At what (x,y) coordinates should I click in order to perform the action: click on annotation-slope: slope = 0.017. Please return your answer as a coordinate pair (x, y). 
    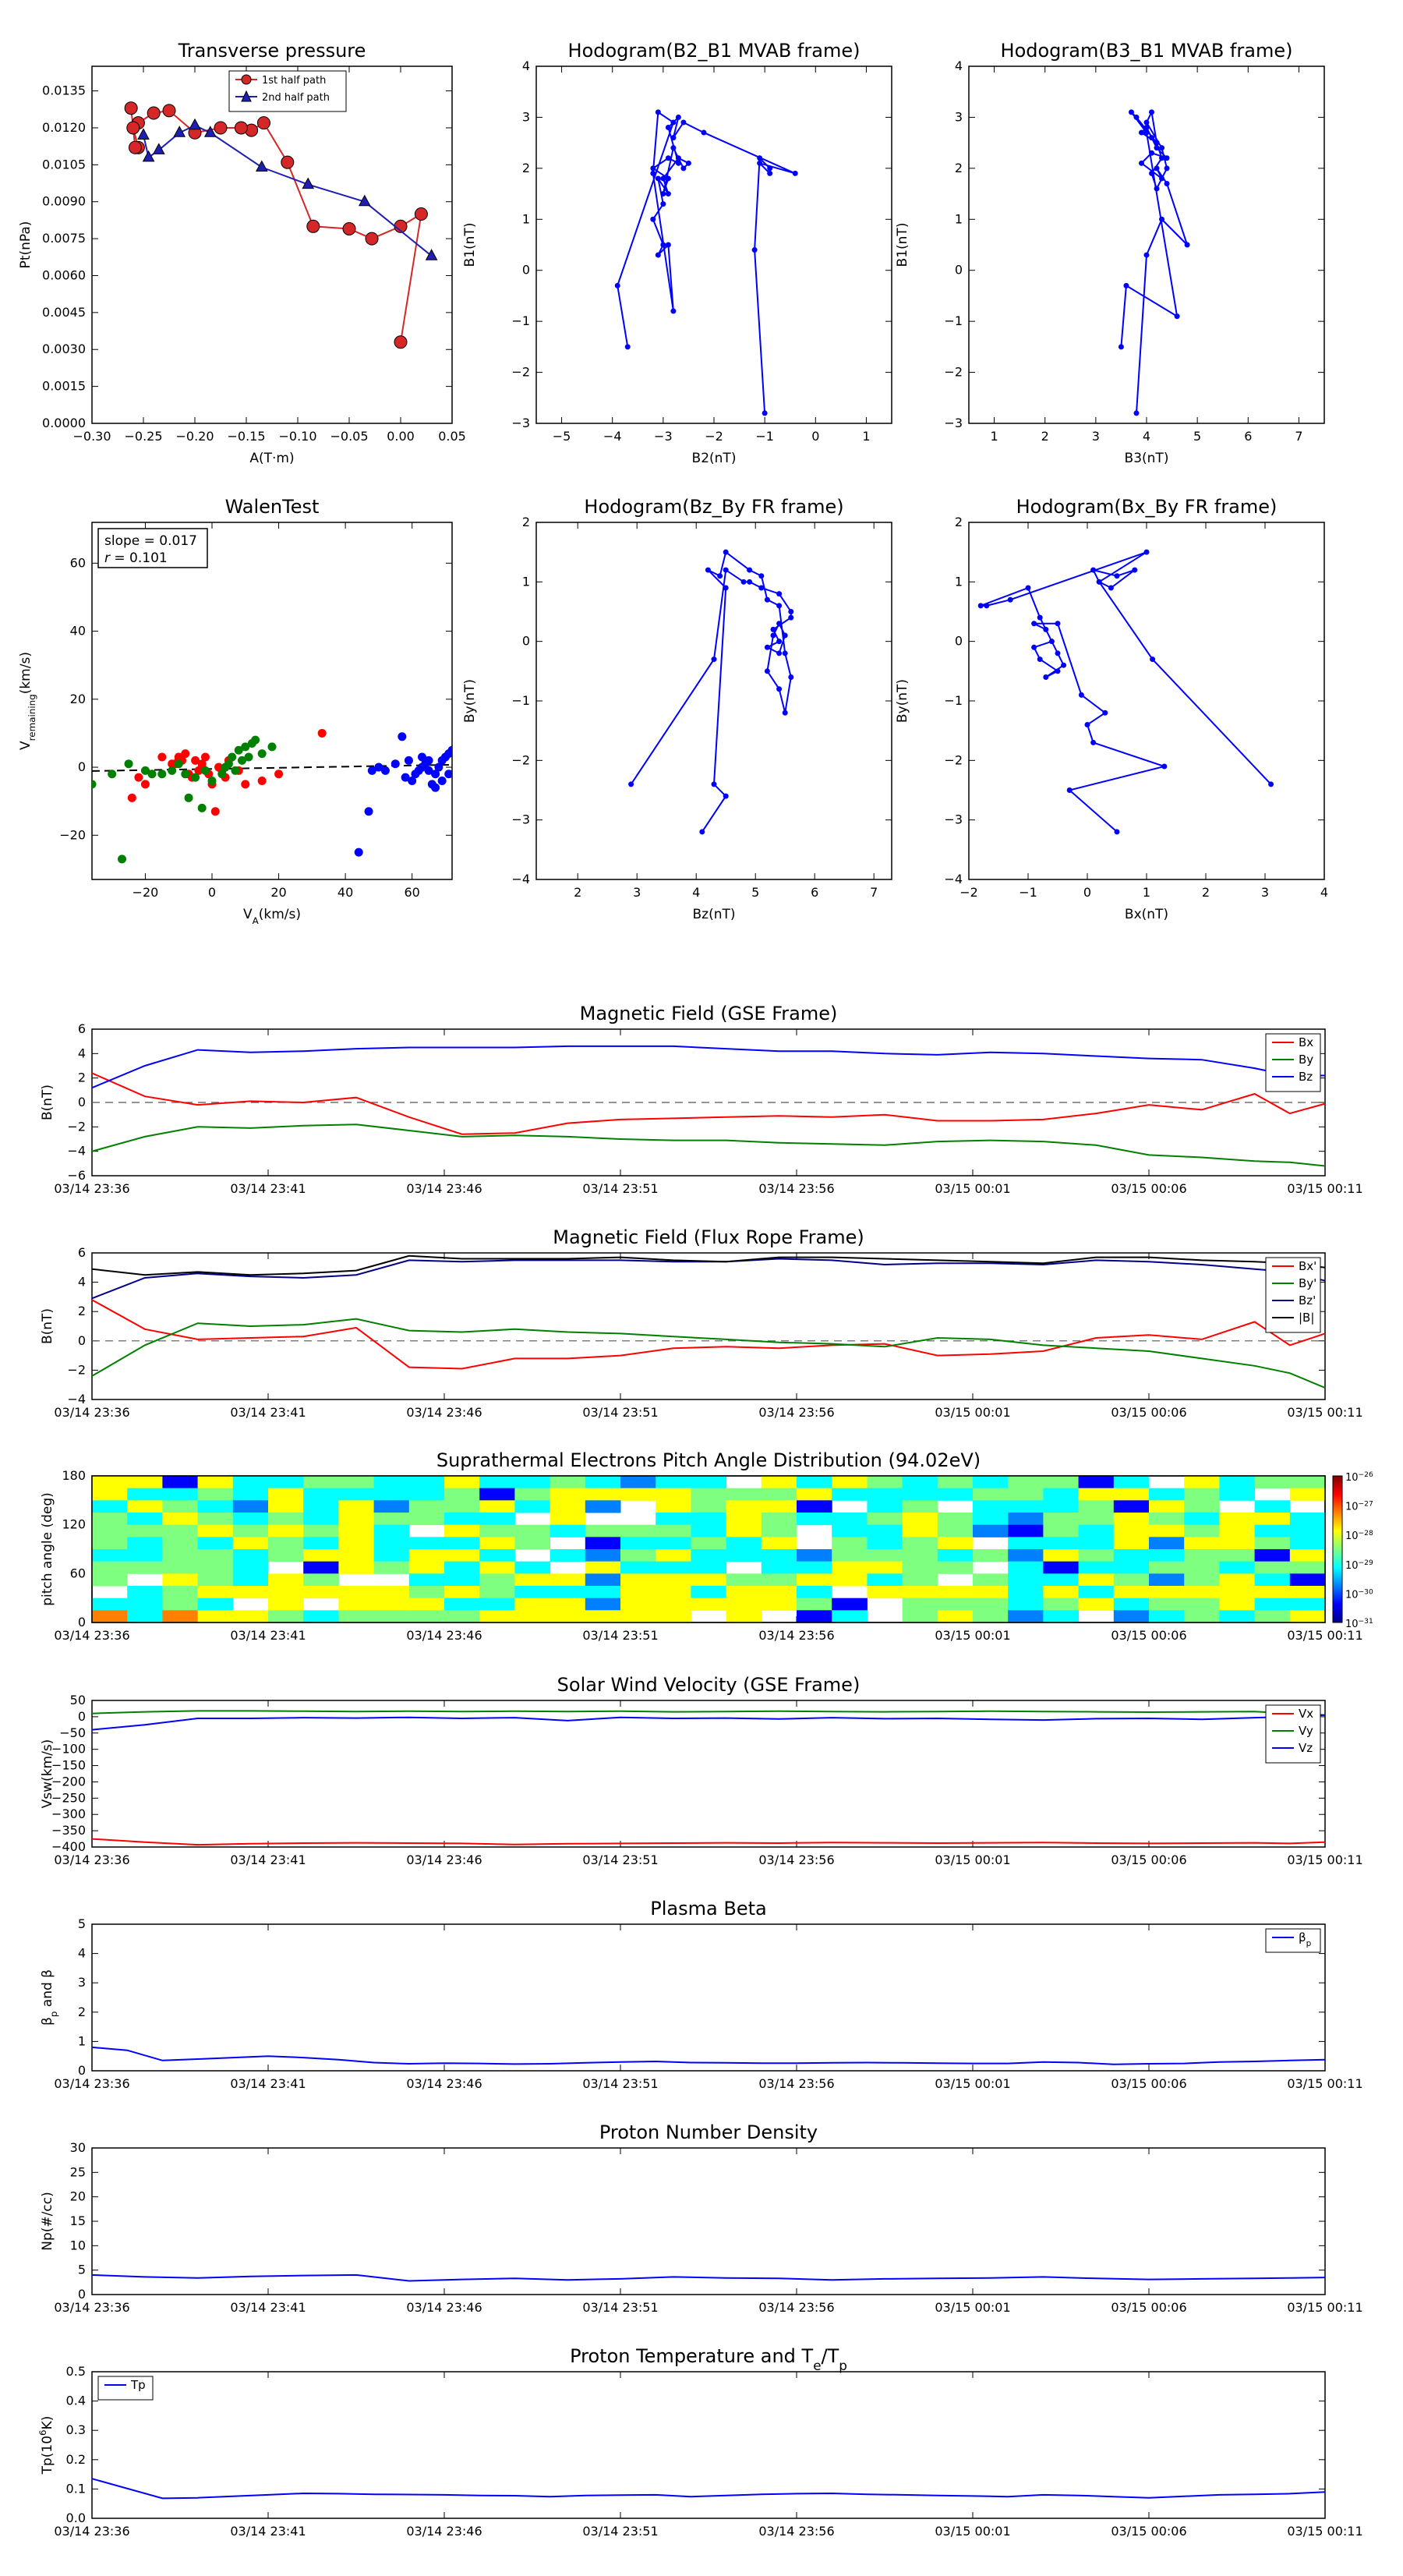
    Looking at the image, I should click on (150, 541).